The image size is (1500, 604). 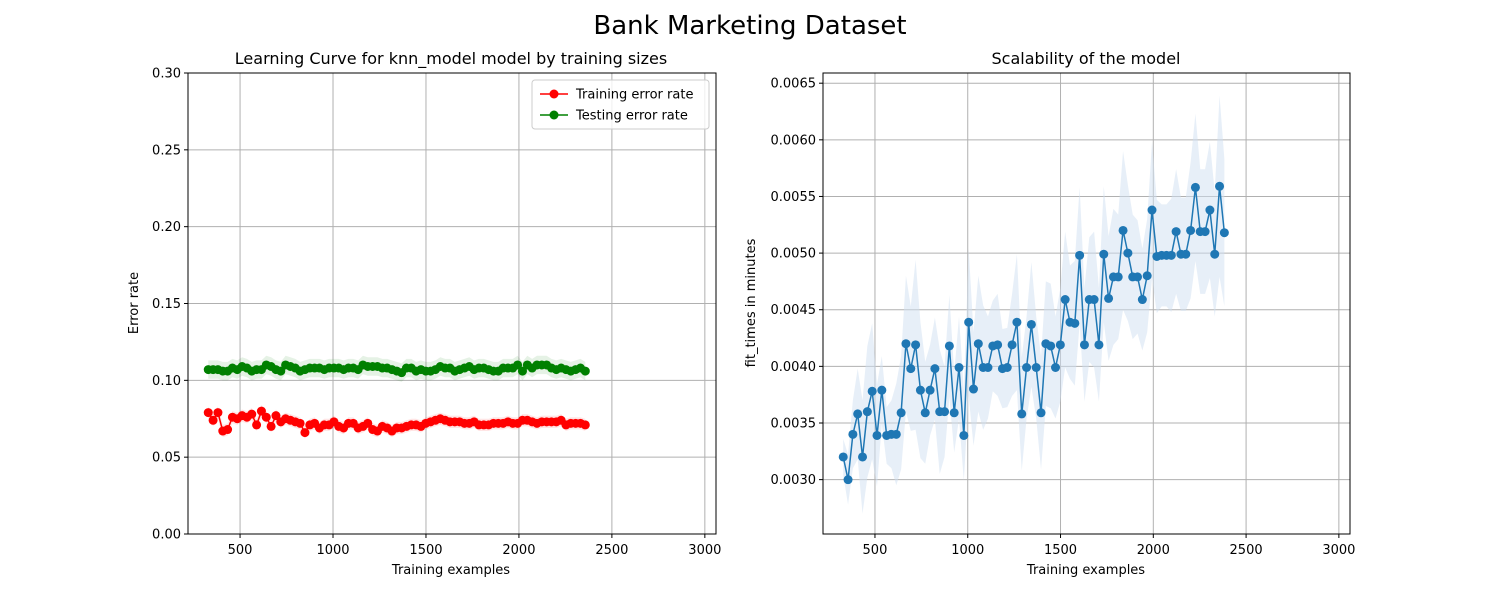 I want to click on y-tick-label: 0.25, so click(x=166, y=150).